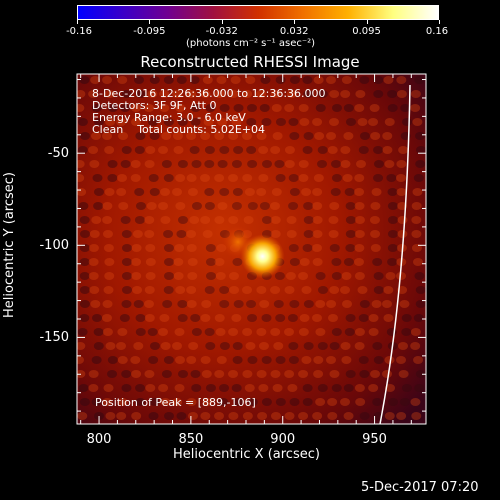  What do you see at coordinates (9, 245) in the screenshot?
I see `y-axis-label: Heliocentric Y (arcsec)` at bounding box center [9, 245].